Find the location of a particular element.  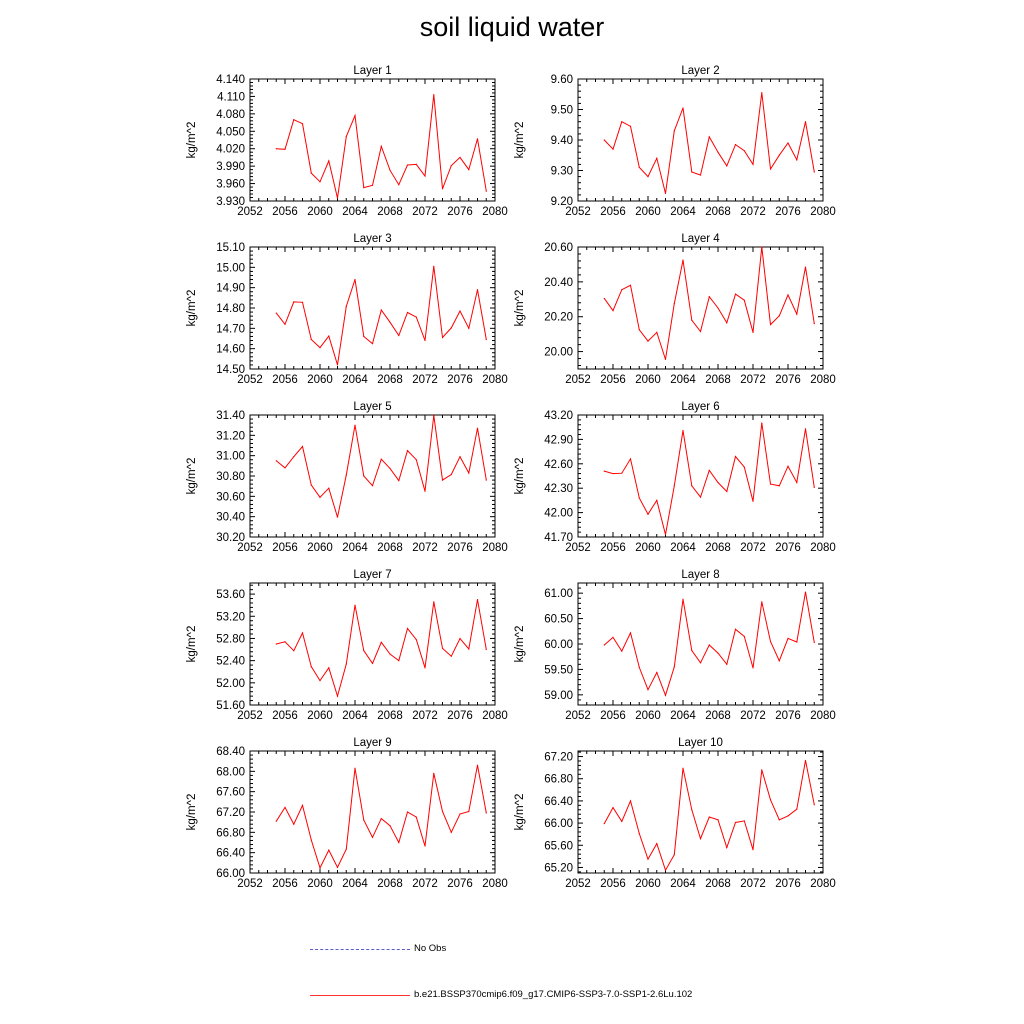

plot-frame is located at coordinates (700, 476).